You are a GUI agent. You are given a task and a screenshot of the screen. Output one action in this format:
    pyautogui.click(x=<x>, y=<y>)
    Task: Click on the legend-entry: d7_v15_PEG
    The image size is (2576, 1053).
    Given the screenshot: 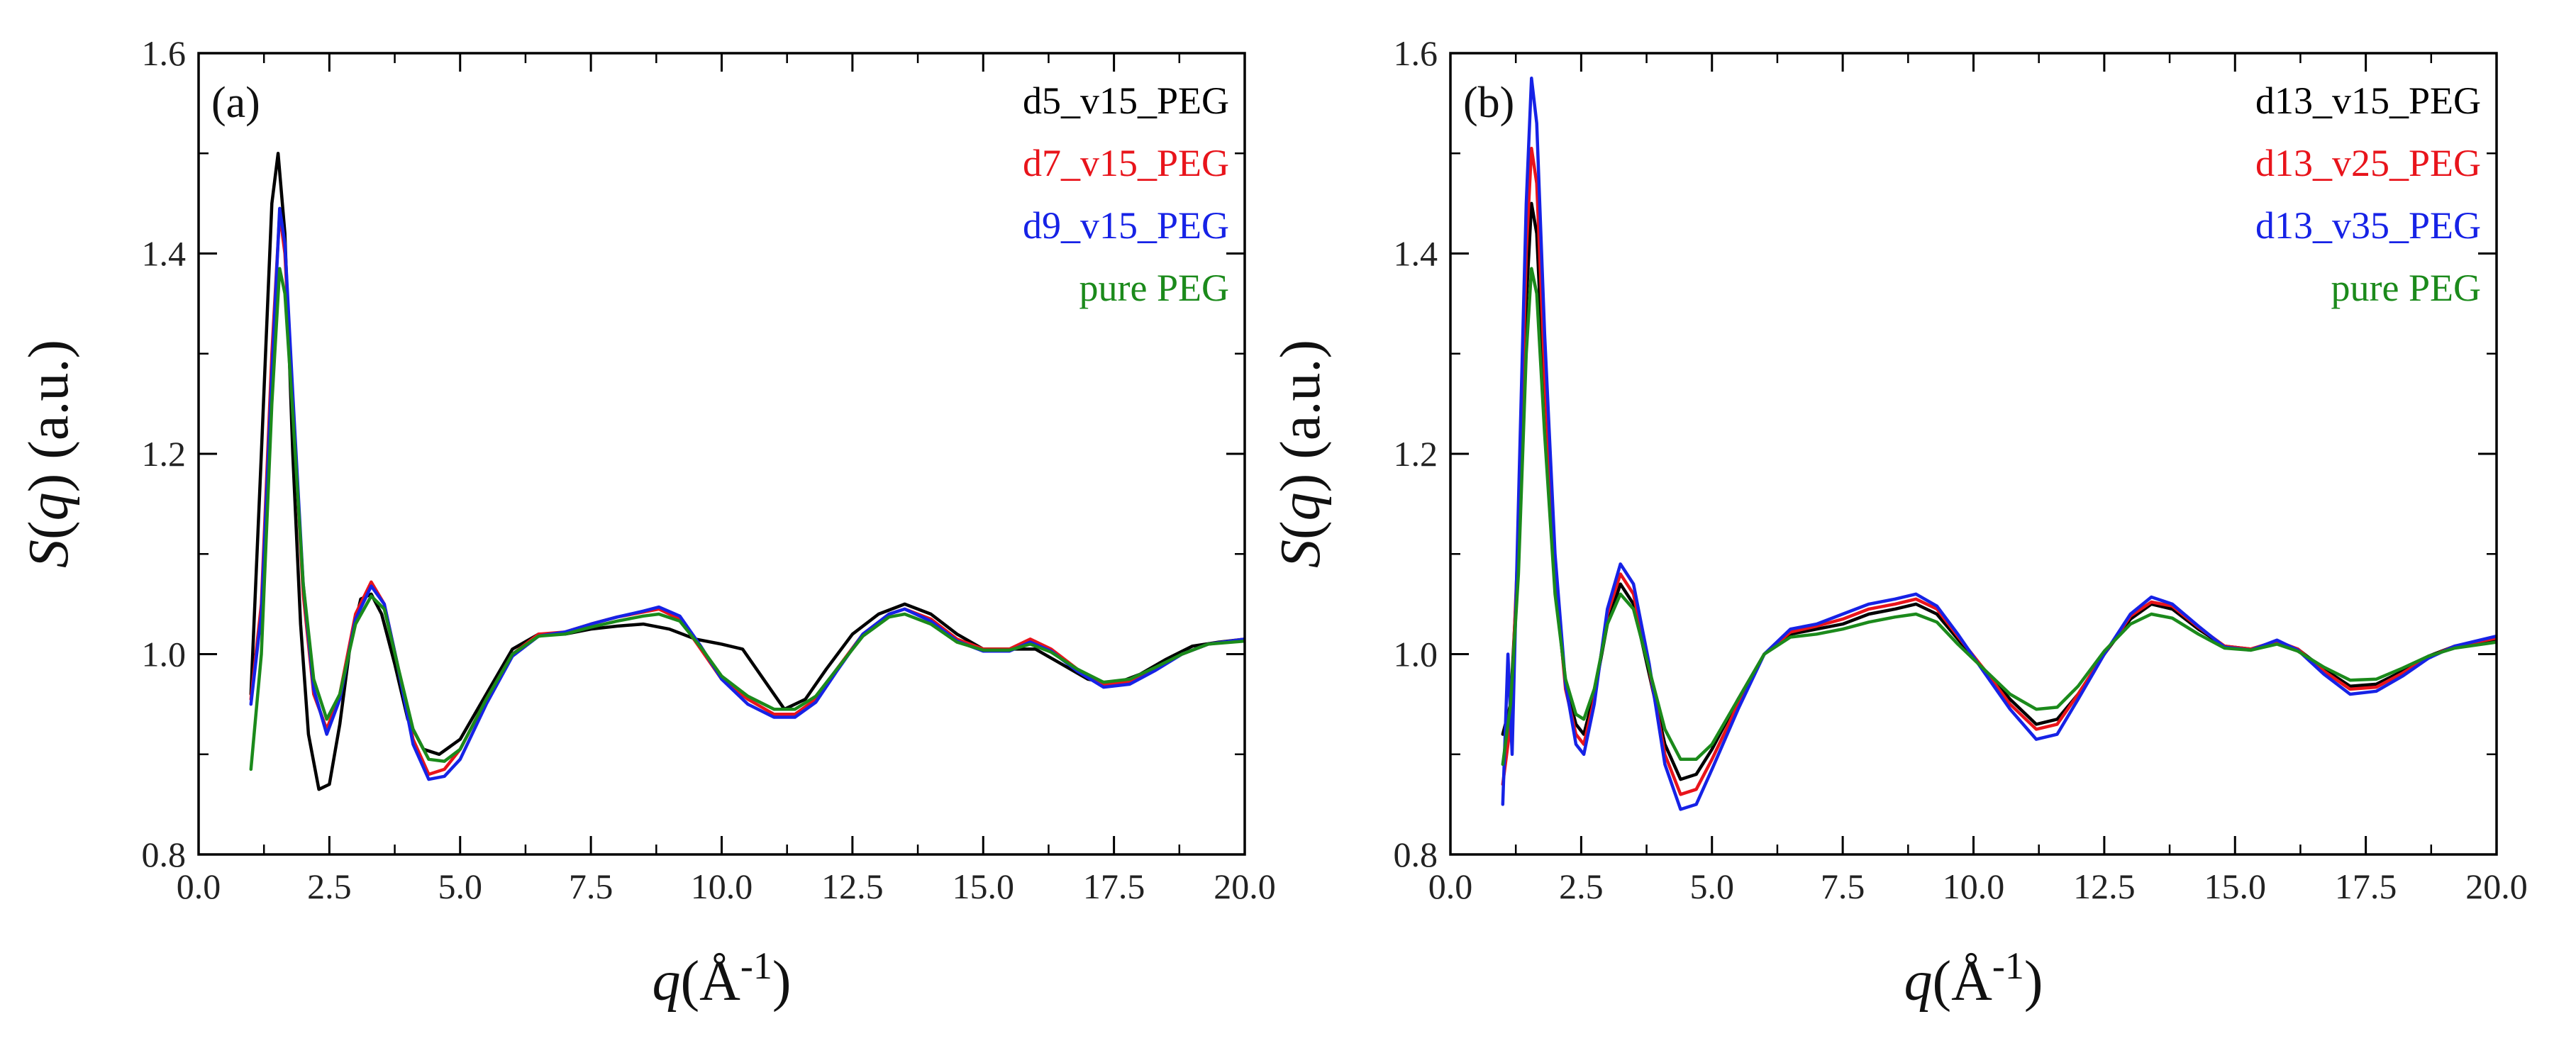 What is the action you would take?
    pyautogui.click(x=1126, y=163)
    